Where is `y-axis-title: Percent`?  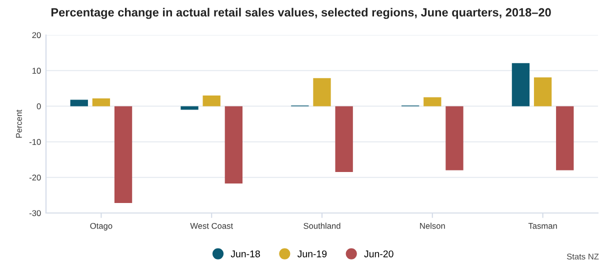
y-axis-title: Percent is located at coordinates (19, 124).